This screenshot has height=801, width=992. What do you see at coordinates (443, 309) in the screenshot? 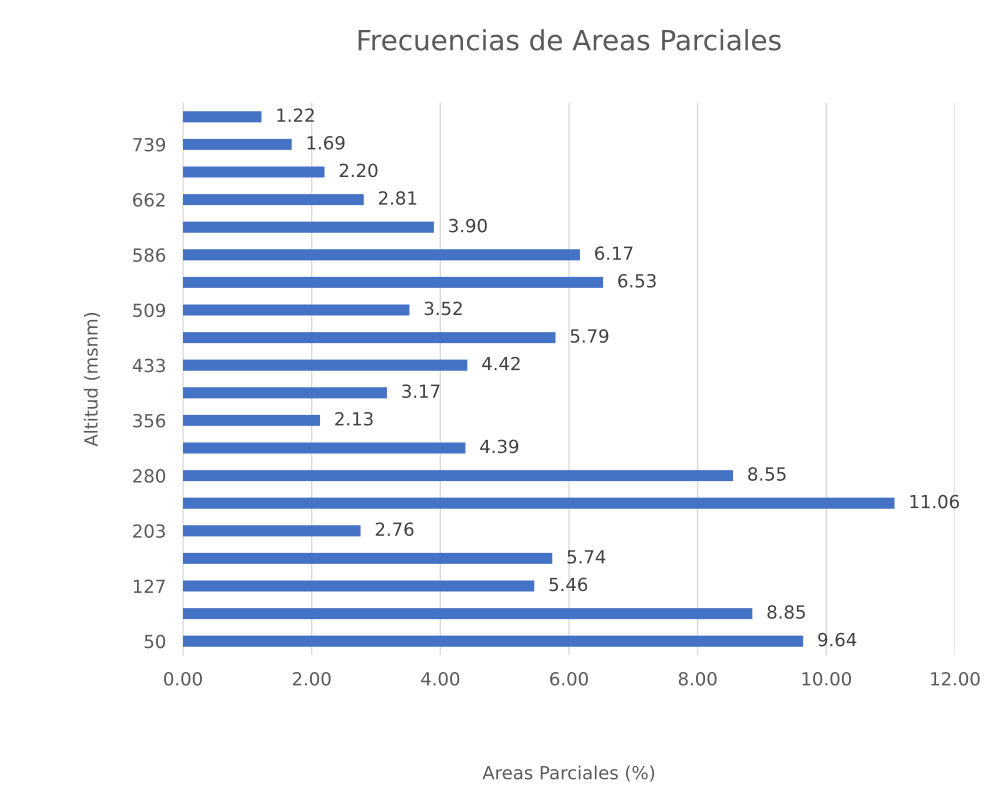
I see `data-label: 3.52` at bounding box center [443, 309].